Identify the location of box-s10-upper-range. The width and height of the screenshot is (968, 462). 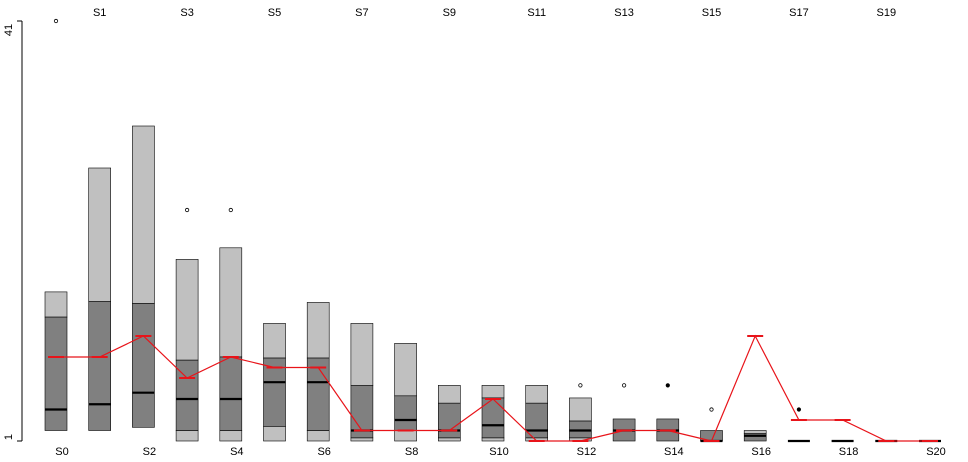
(493, 392).